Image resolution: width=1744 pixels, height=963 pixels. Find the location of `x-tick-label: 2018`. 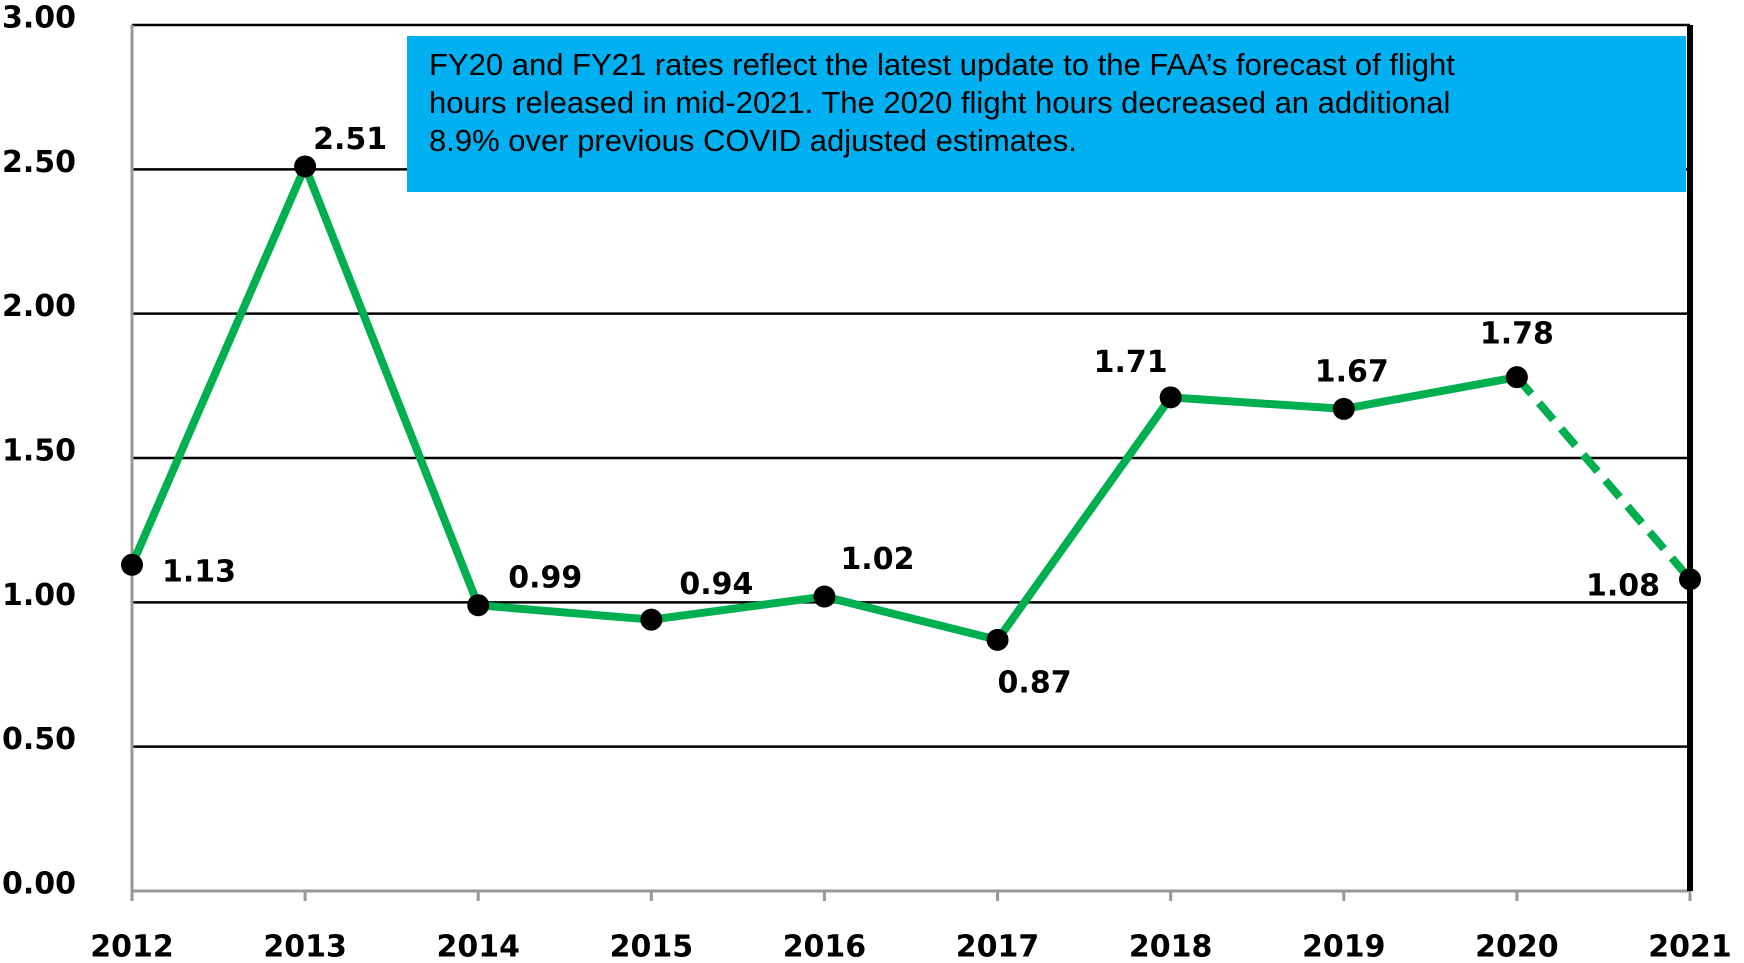

x-tick-label: 2018 is located at coordinates (1171, 946).